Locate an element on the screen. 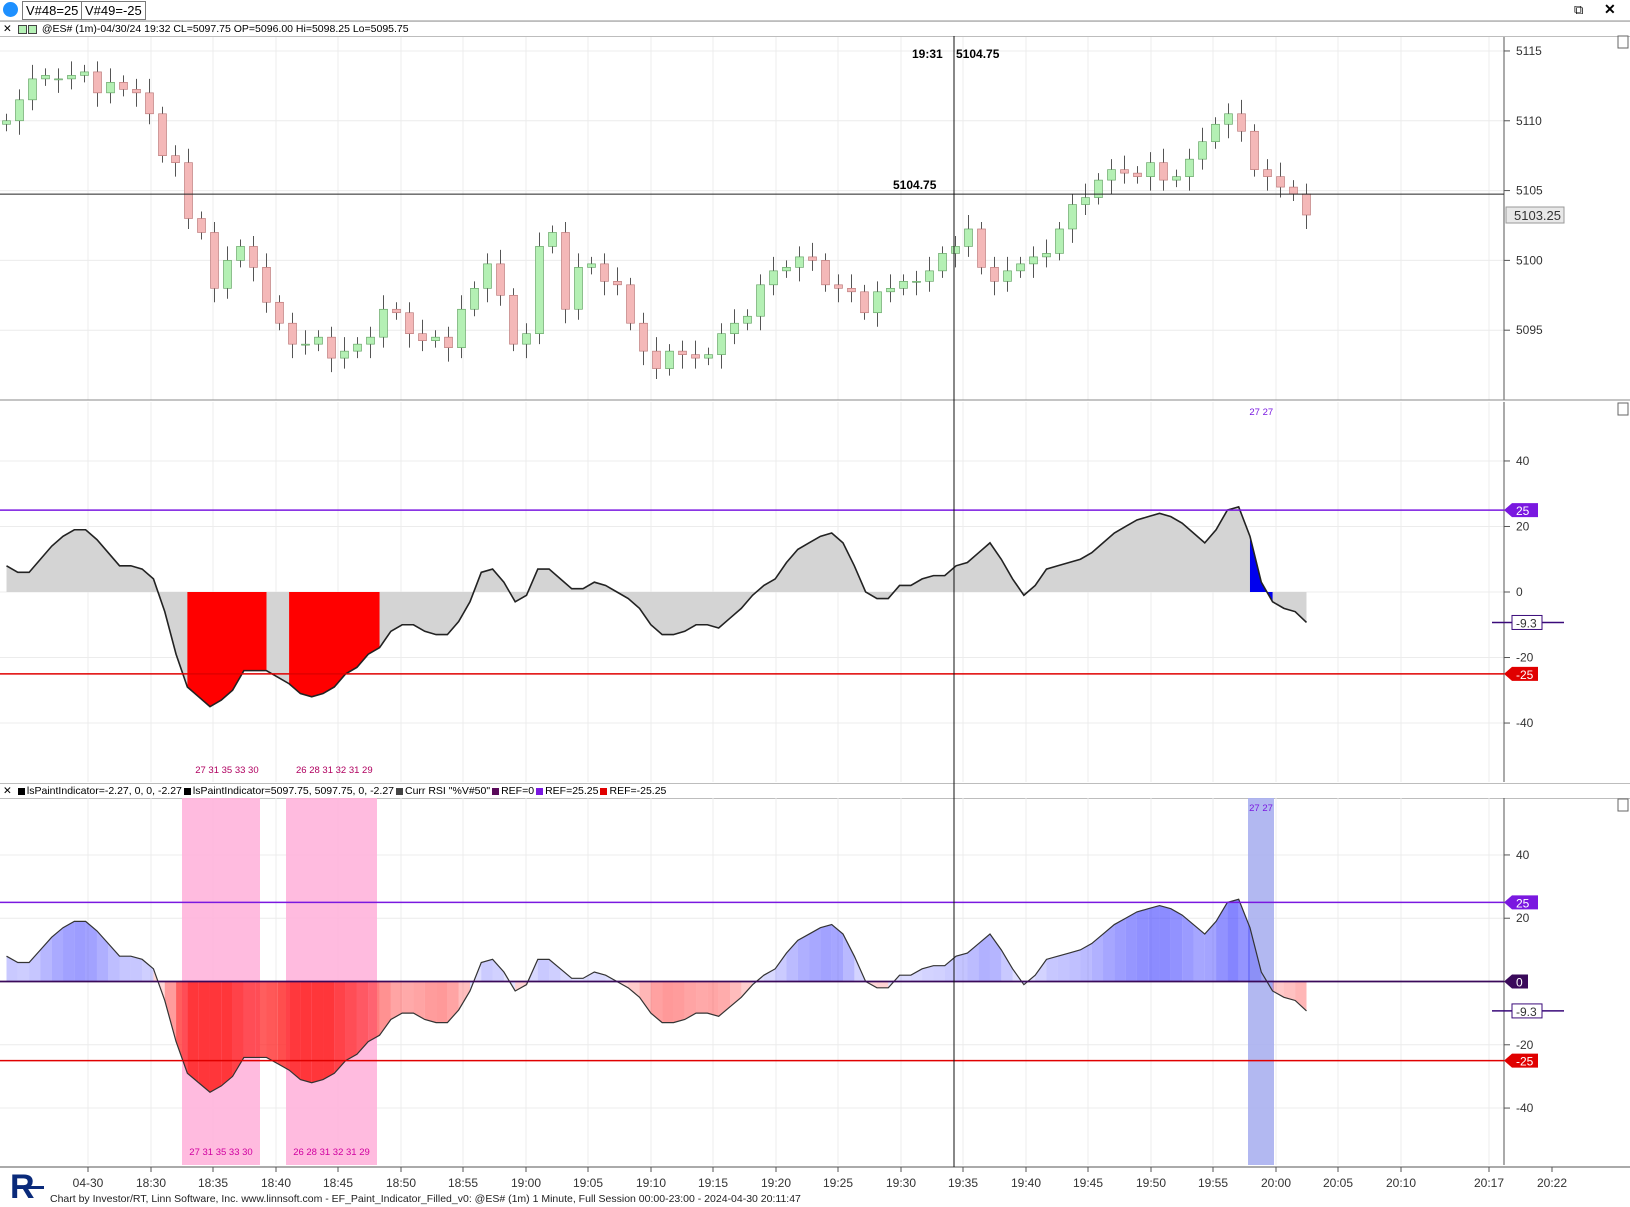  x-axis-tick-label: 18:50 is located at coordinates (401, 1183).